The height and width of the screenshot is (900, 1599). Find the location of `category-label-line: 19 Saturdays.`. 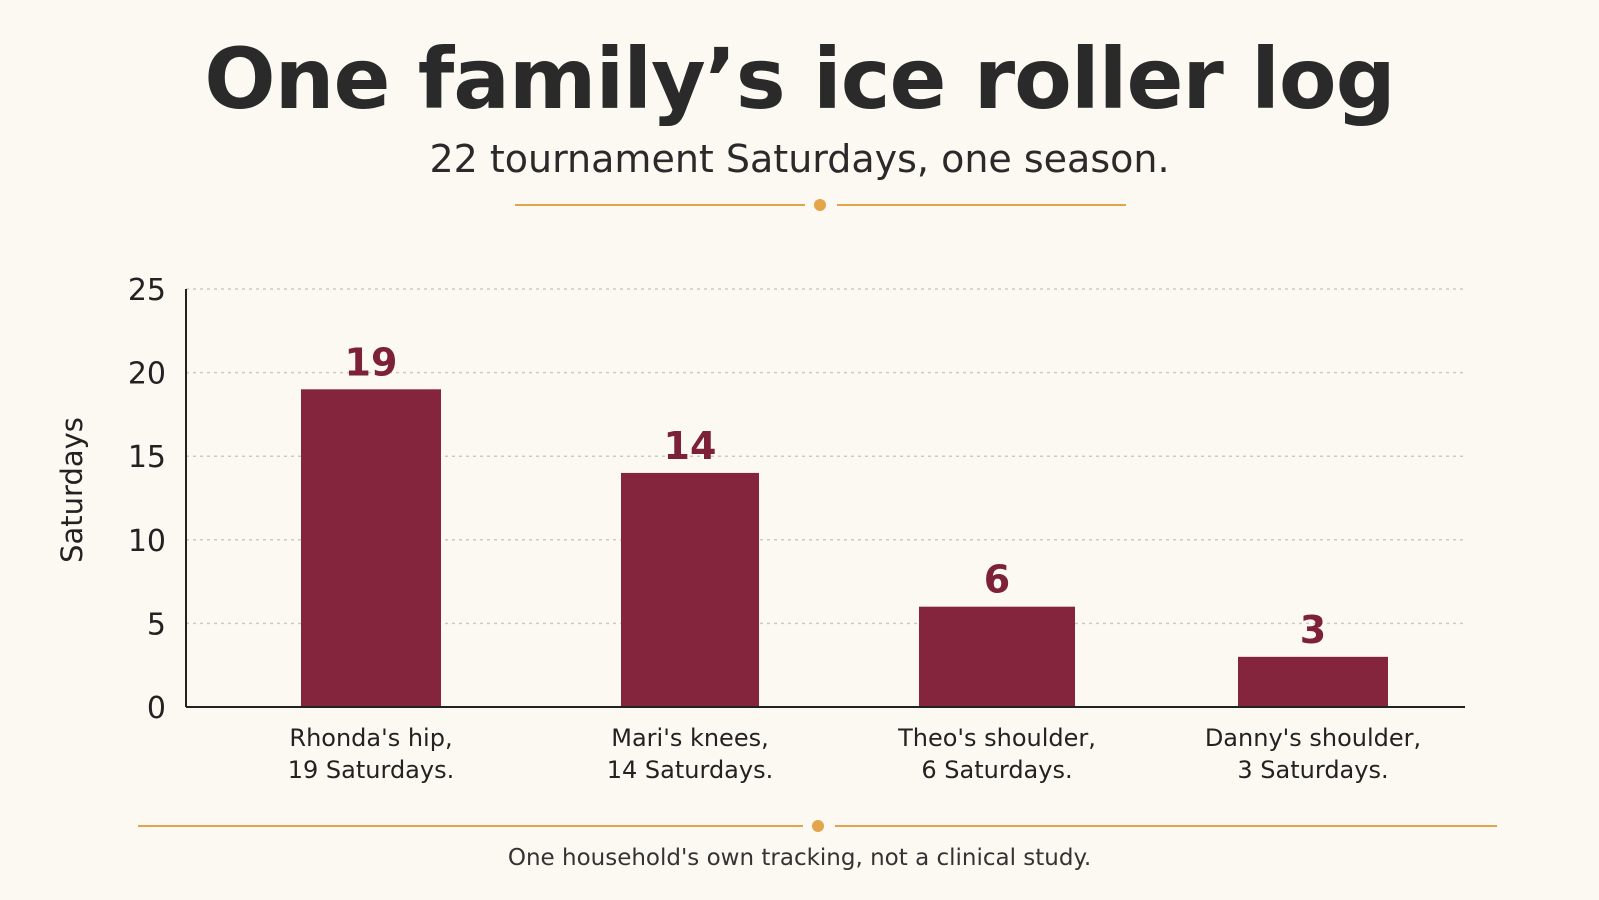

category-label-line: 19 Saturdays. is located at coordinates (371, 770).